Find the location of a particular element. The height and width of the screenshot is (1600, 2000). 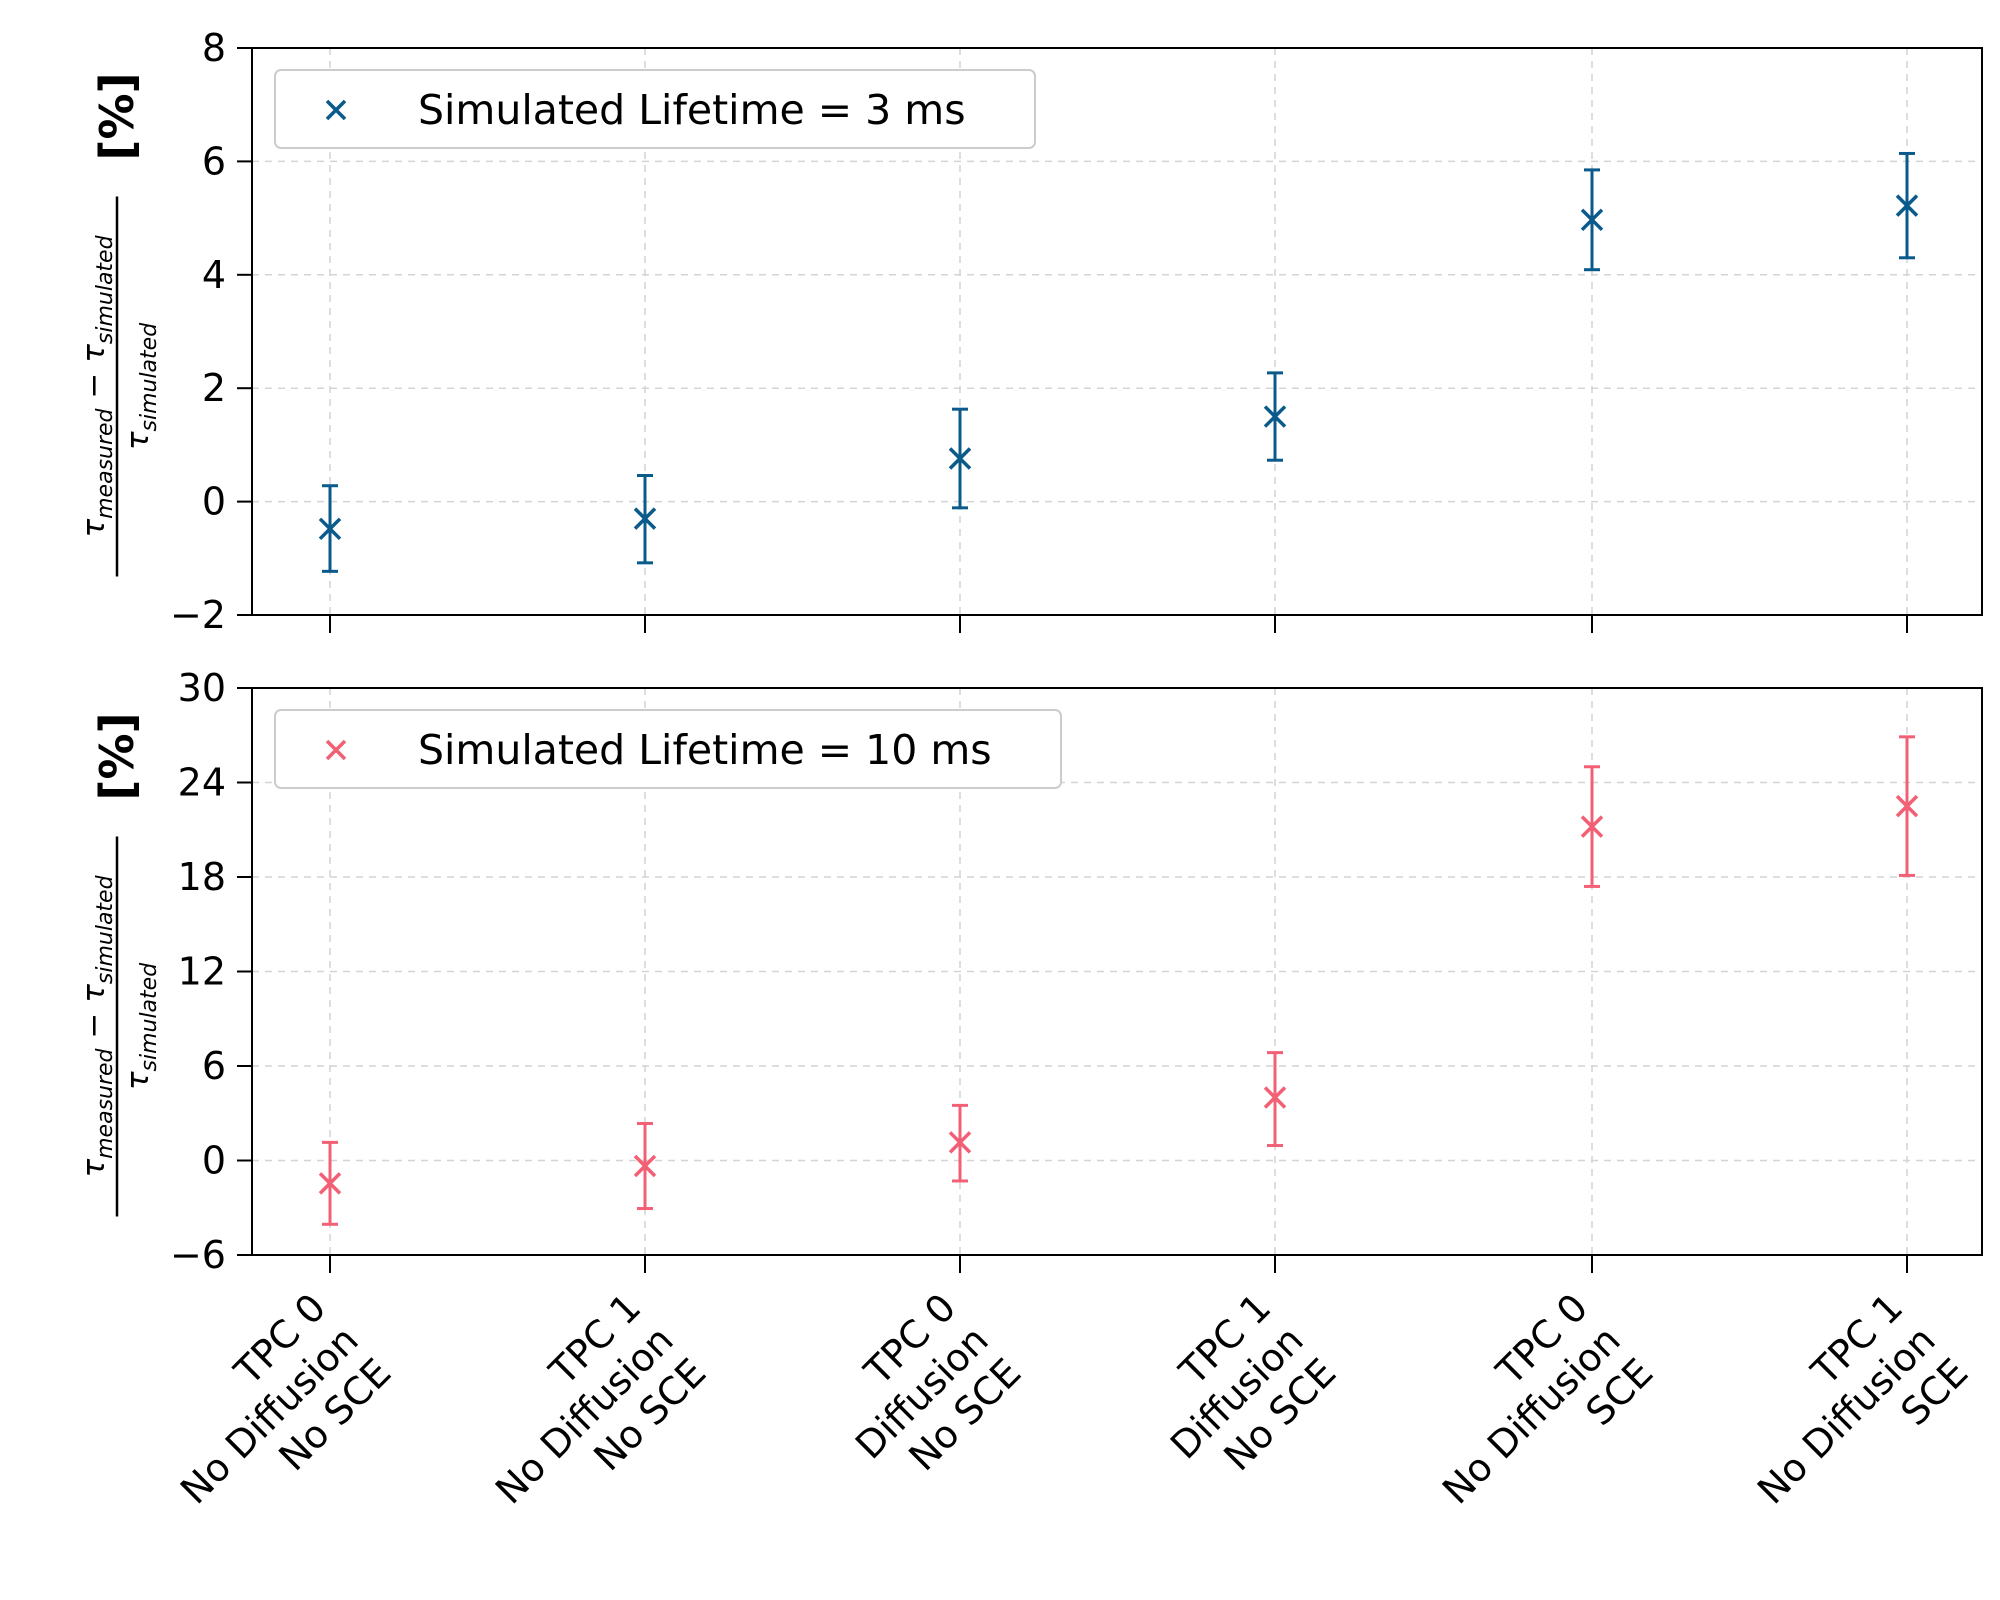

x-category-label: TPC 0No DiffusionSCE is located at coordinates (1531, 1415).